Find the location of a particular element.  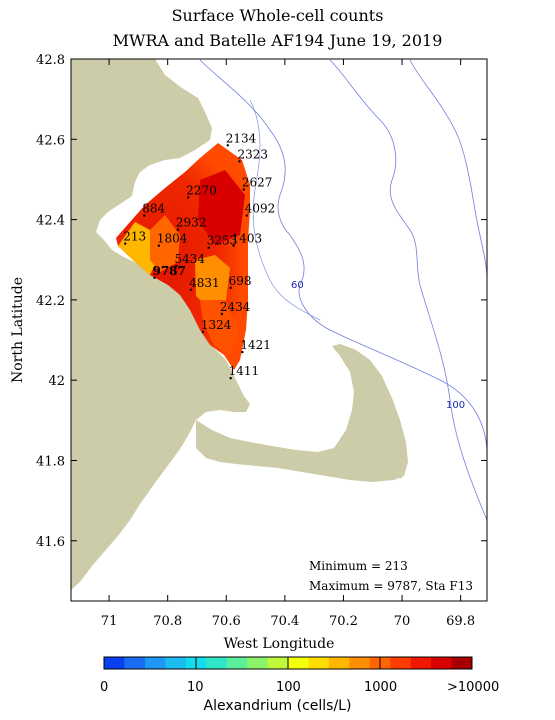

x-tick-label: 69.8 is located at coordinates (460, 621).